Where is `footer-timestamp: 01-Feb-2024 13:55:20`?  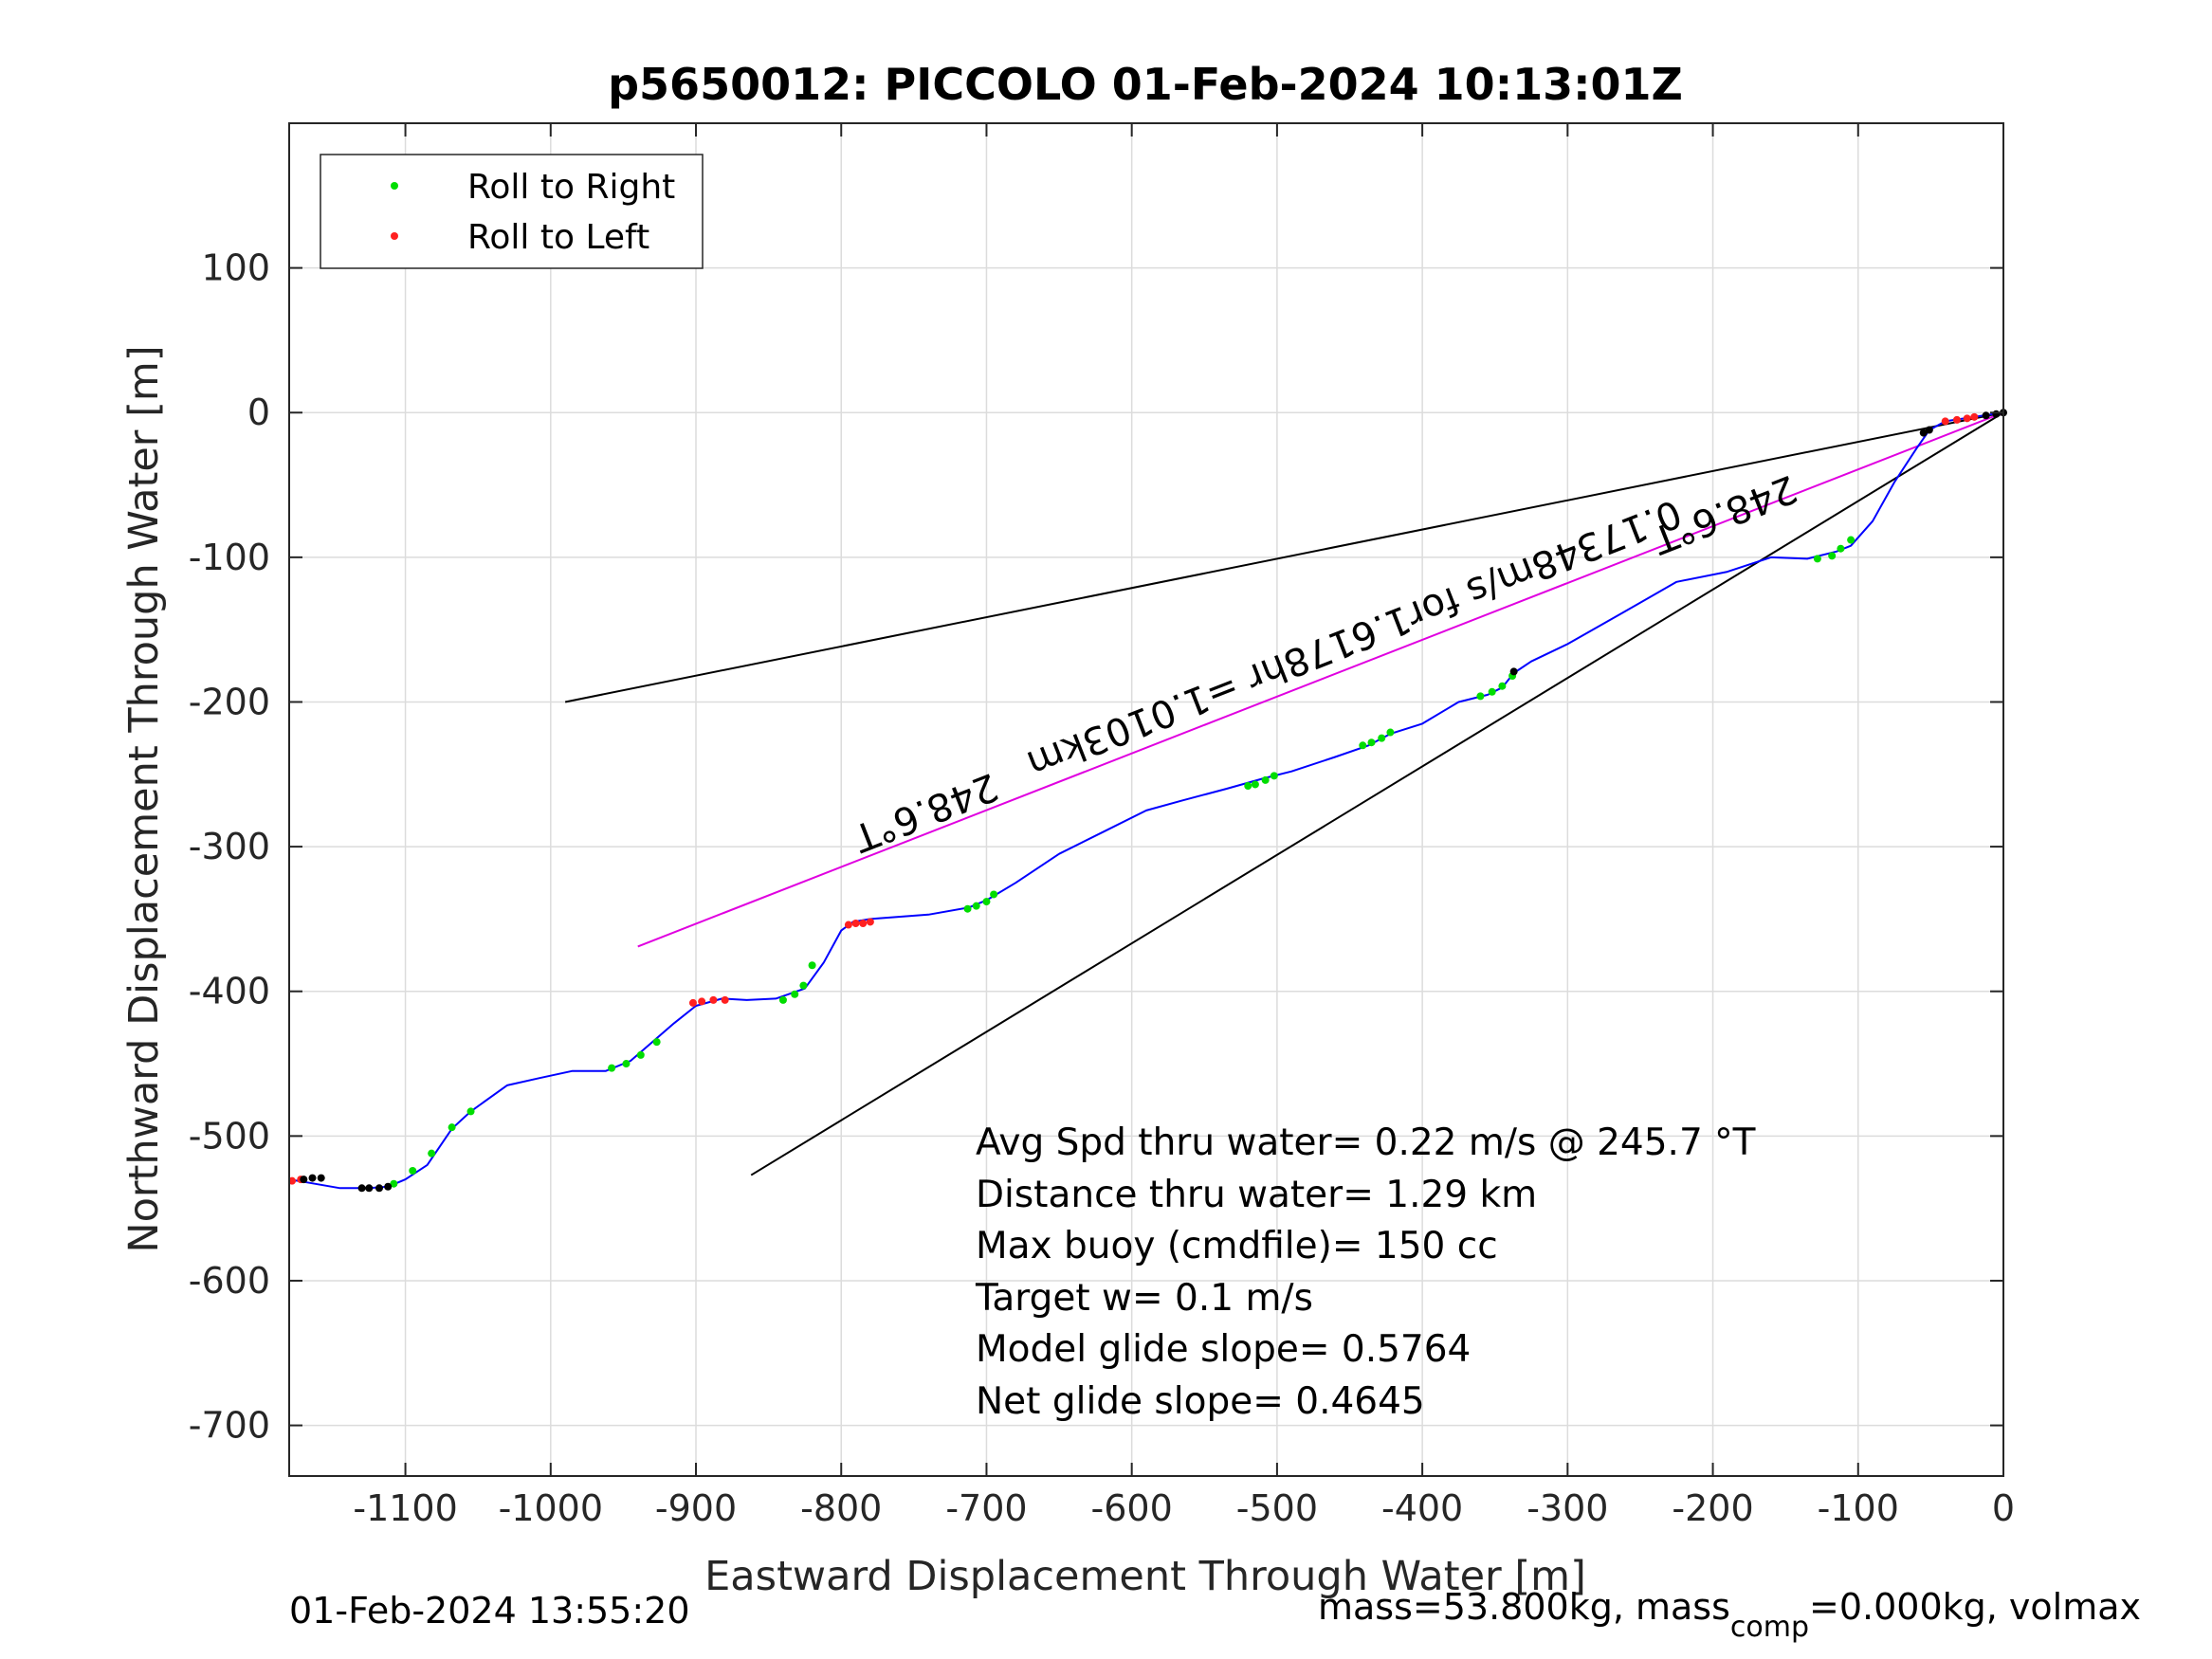 footer-timestamp: 01-Feb-2024 13:55:20 is located at coordinates (489, 1611).